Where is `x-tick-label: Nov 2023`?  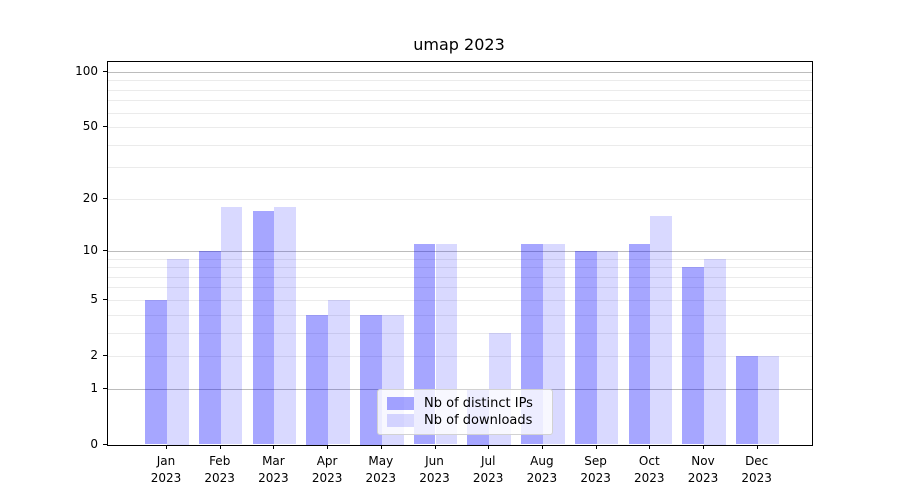
x-tick-label: Nov 2023 is located at coordinates (703, 469).